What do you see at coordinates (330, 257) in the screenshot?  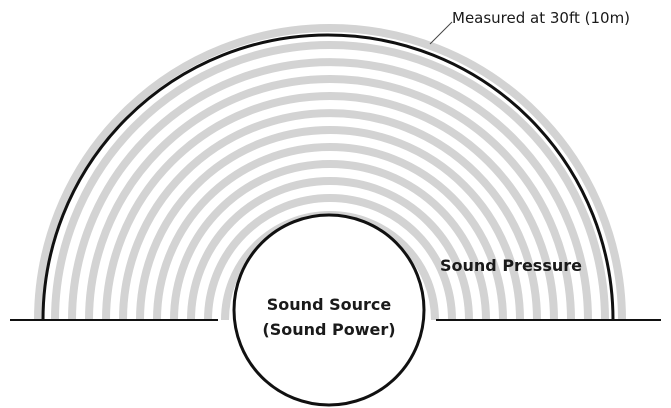 I see `wave-arc` at bounding box center [330, 257].